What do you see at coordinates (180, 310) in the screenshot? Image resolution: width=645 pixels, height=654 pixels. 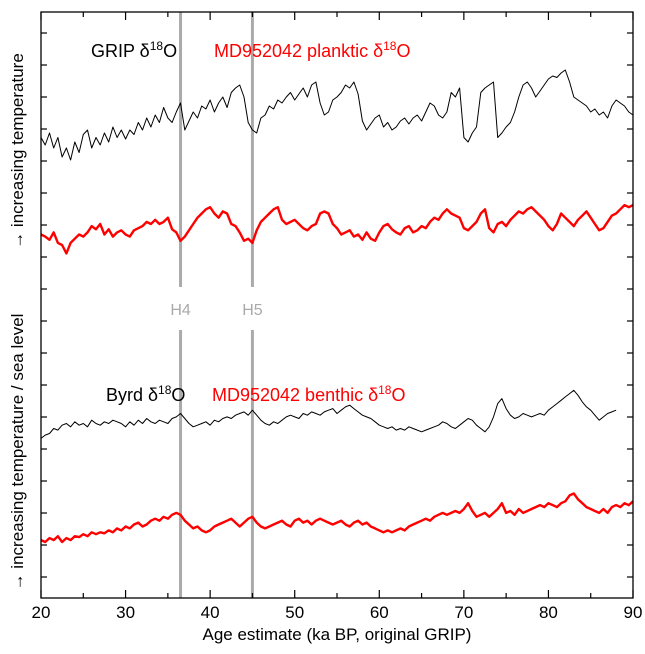 I see `event-label-h4: H4` at bounding box center [180, 310].